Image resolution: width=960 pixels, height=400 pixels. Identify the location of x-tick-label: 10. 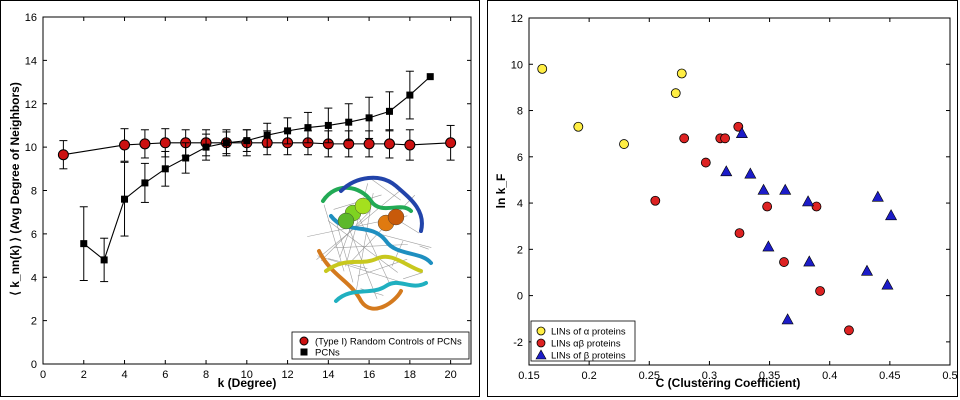
(247, 375).